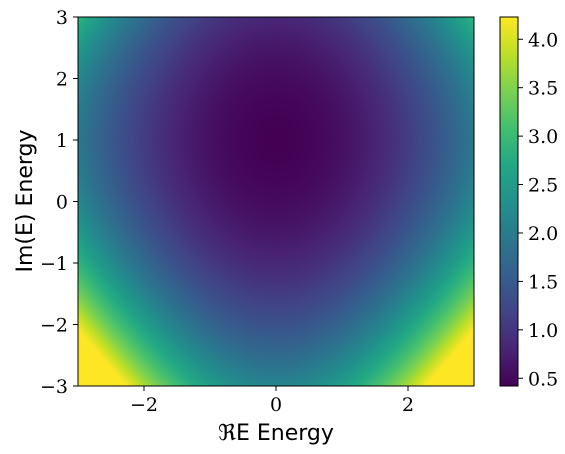  What do you see at coordinates (543, 186) in the screenshot?
I see `colorbar-tick-label: 2.5` at bounding box center [543, 186].